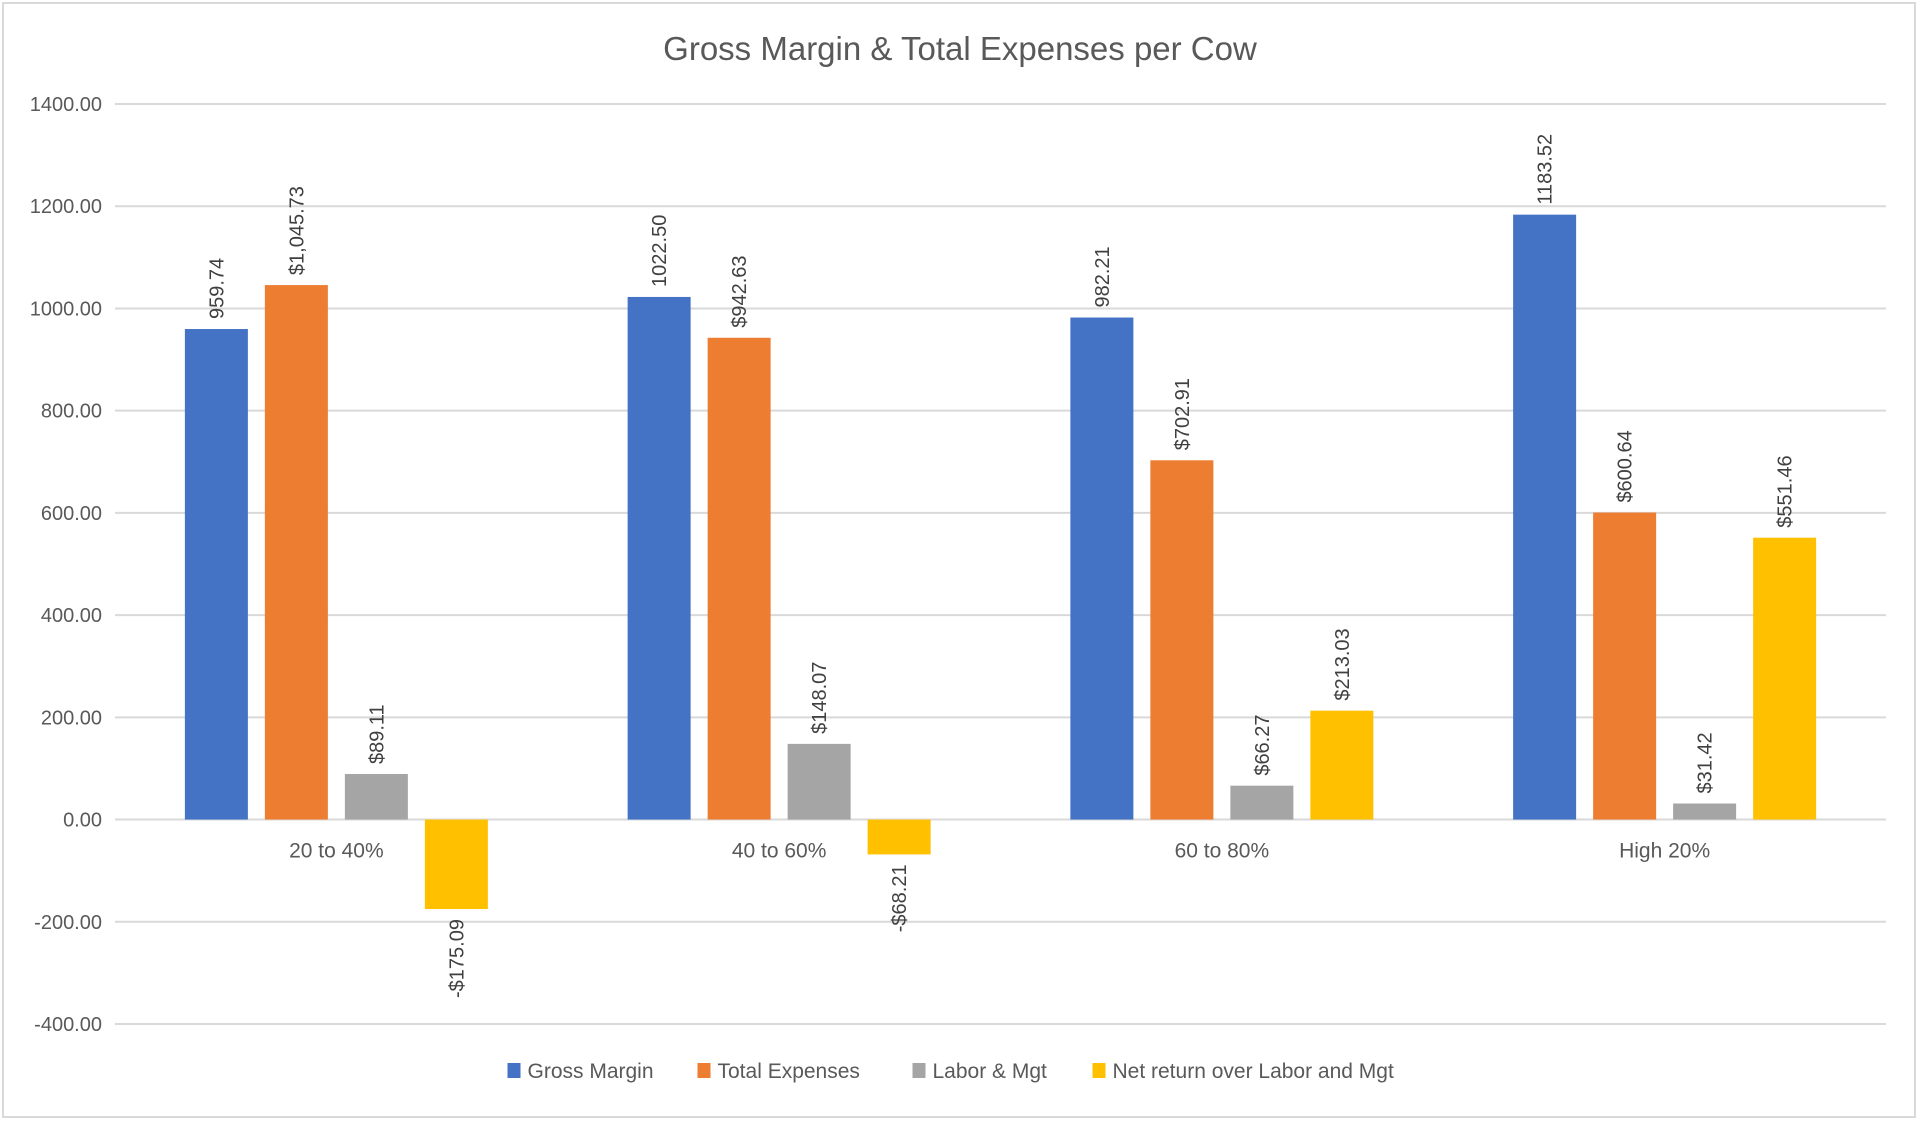  Describe the element at coordinates (297, 230) in the screenshot. I see `data-label: $1,045.73` at that location.